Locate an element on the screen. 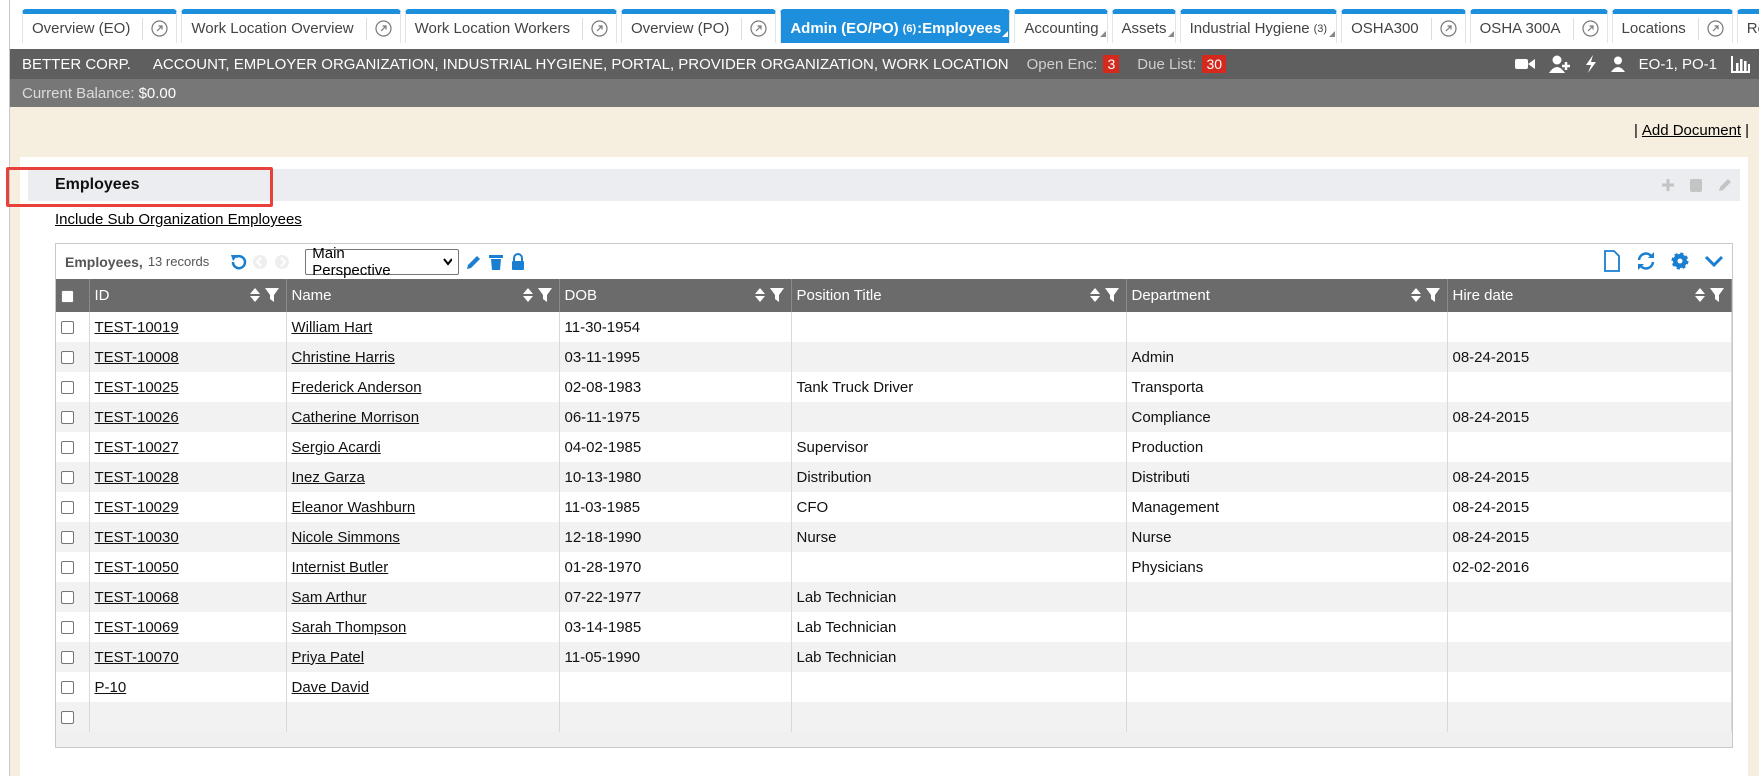 The width and height of the screenshot is (1759, 776). collapse-icon is located at coordinates (1714, 261).